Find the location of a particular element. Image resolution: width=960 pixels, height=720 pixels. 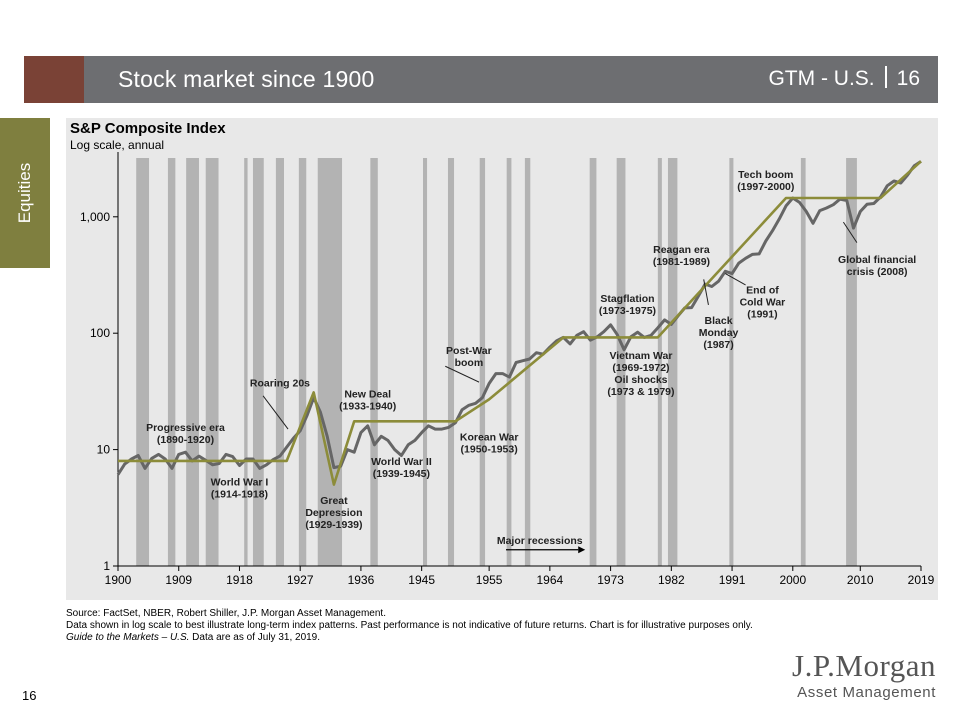

chart-title: S&P Composite Index is located at coordinates (148, 128).